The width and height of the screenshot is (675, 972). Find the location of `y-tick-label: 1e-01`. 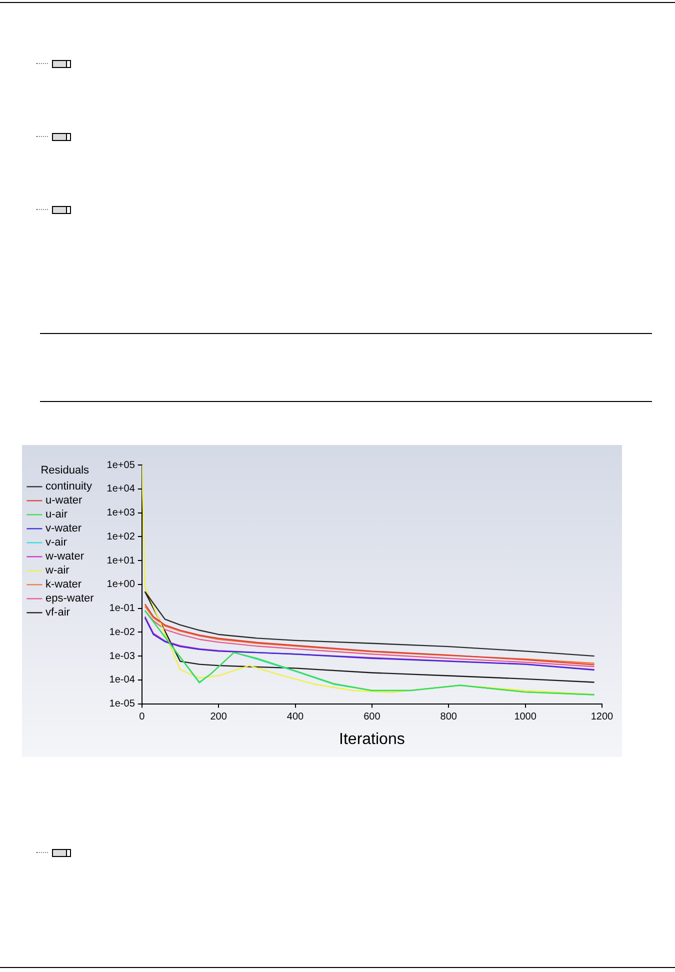

y-tick-label: 1e-01 is located at coordinates (122, 608).